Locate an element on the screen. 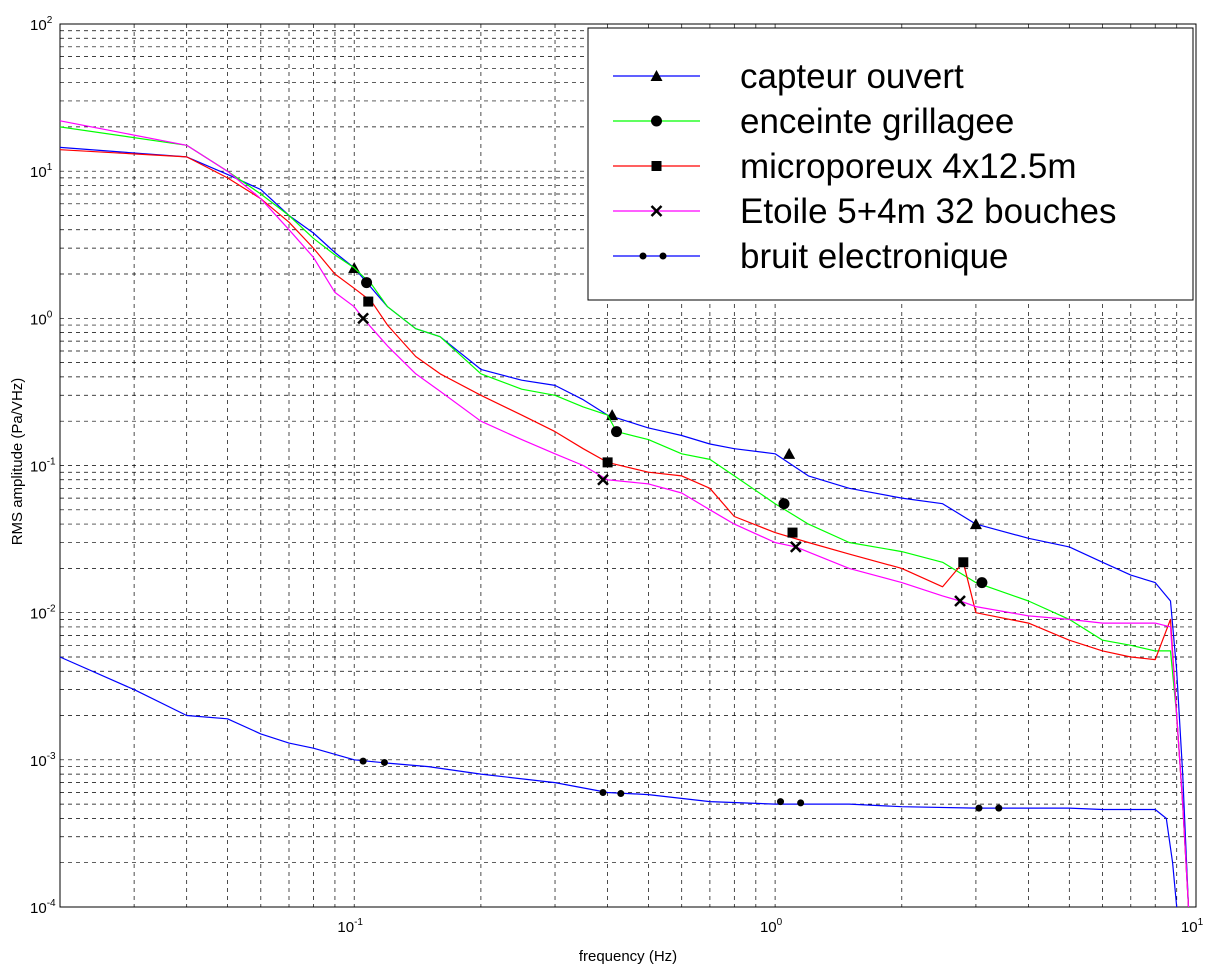  y-tick-label: 10¹ is located at coordinates (41, 171).